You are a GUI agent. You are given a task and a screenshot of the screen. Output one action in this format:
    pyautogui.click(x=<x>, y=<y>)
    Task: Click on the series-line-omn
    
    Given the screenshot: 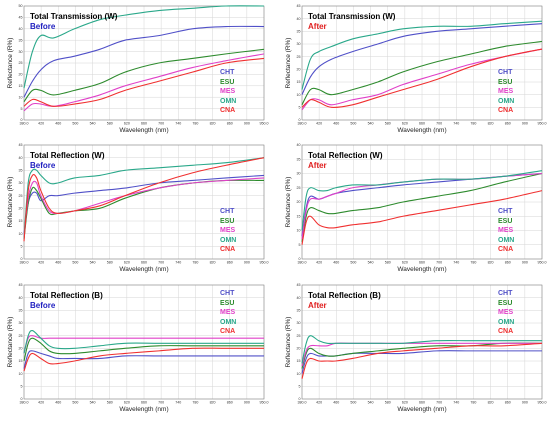 What is the action you would take?
    pyautogui.click(x=422, y=55)
    